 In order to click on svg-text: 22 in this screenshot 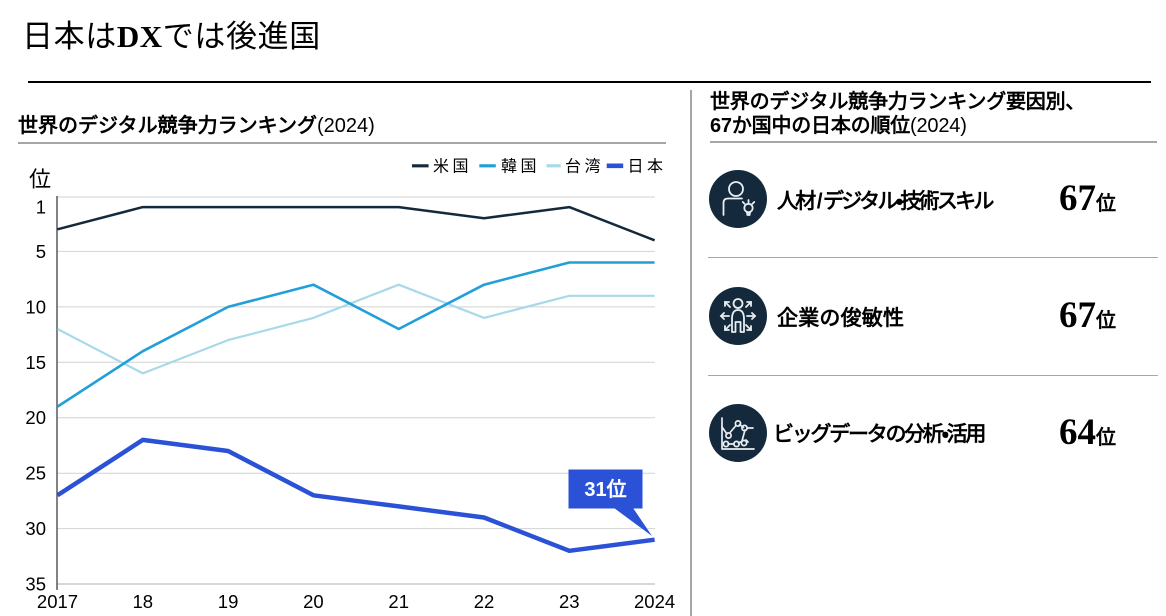, I will do `click(484, 601)`.